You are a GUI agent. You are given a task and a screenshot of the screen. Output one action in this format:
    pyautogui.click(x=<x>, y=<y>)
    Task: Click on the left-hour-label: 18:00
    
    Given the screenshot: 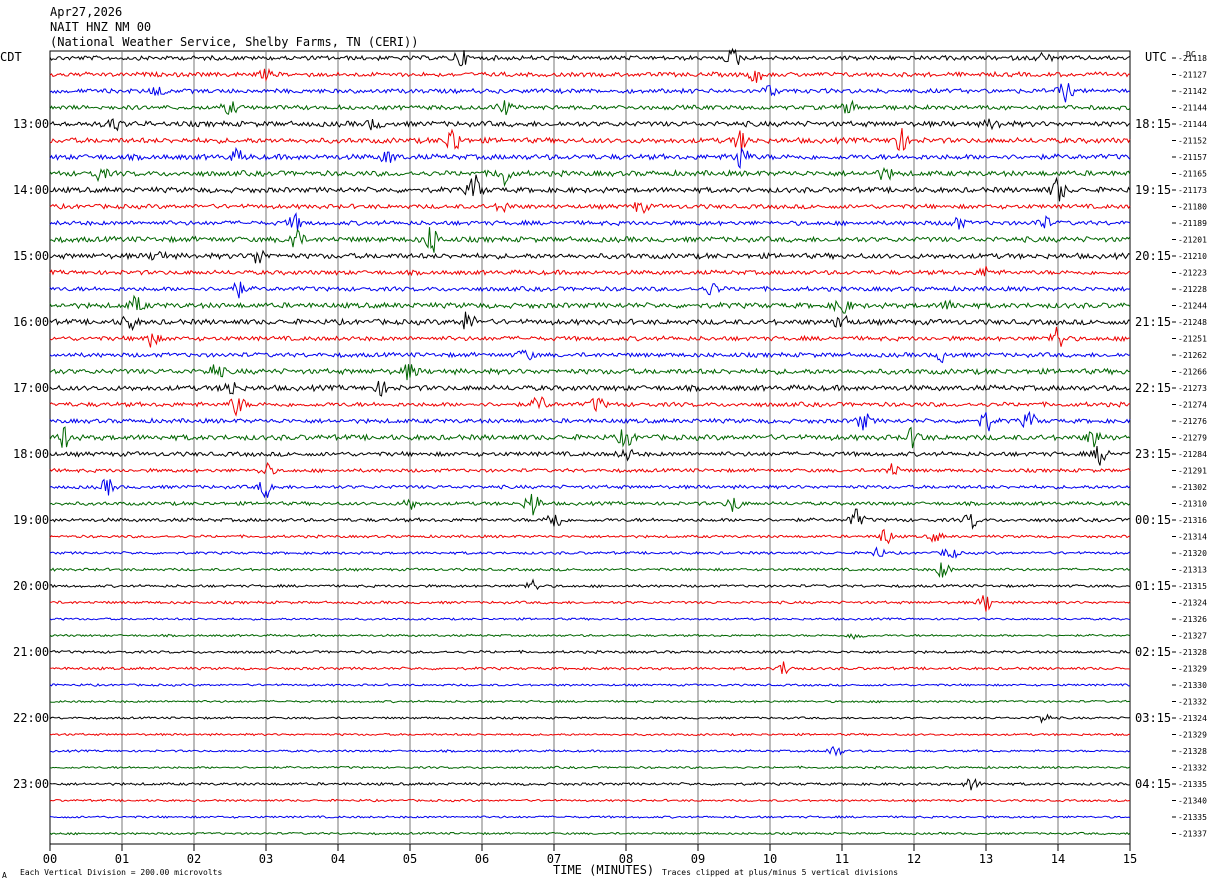 What is the action you would take?
    pyautogui.click(x=31, y=454)
    